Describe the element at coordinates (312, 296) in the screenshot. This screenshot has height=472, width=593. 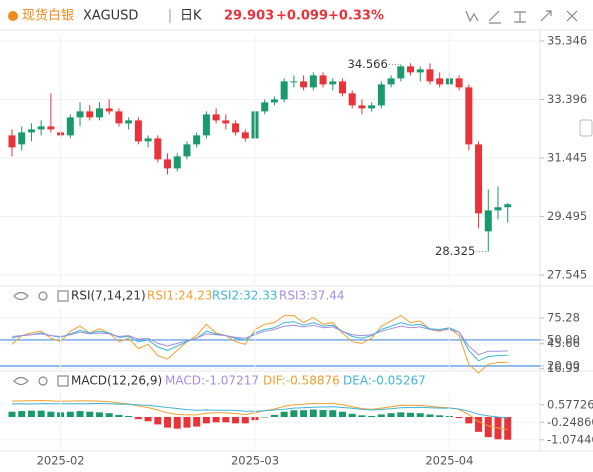
I see `legend-entry: RSI3:37.44` at that location.